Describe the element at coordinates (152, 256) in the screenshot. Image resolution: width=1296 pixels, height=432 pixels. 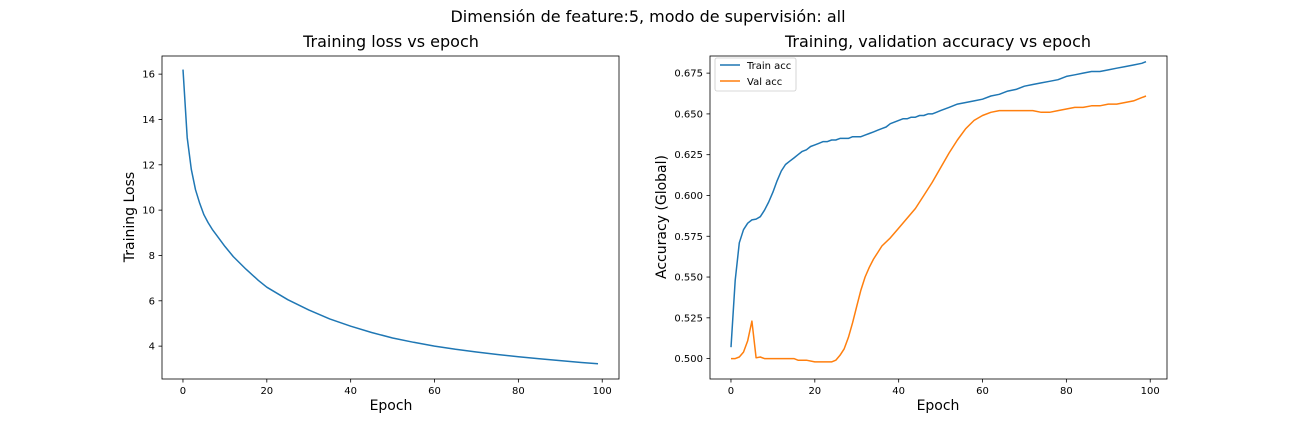
I see `loss-y-tick-label: 8` at that location.